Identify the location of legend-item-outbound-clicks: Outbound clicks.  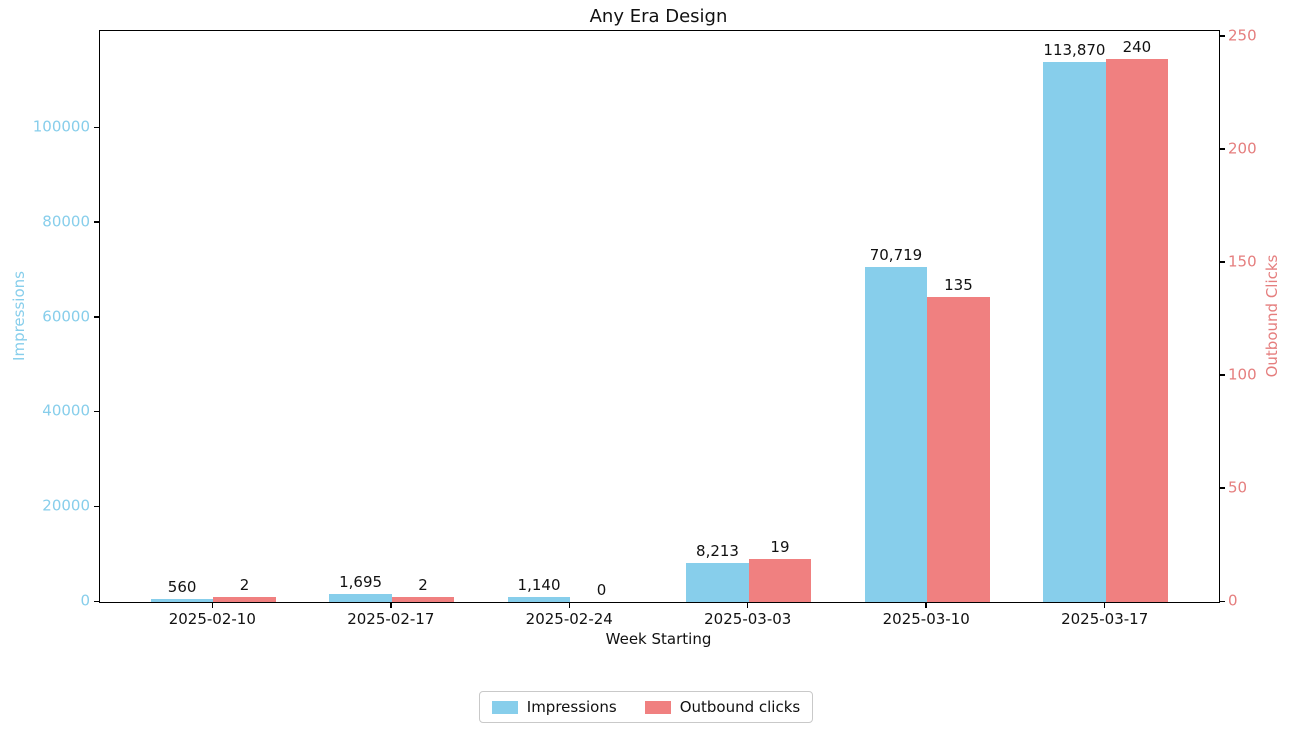
(722, 707).